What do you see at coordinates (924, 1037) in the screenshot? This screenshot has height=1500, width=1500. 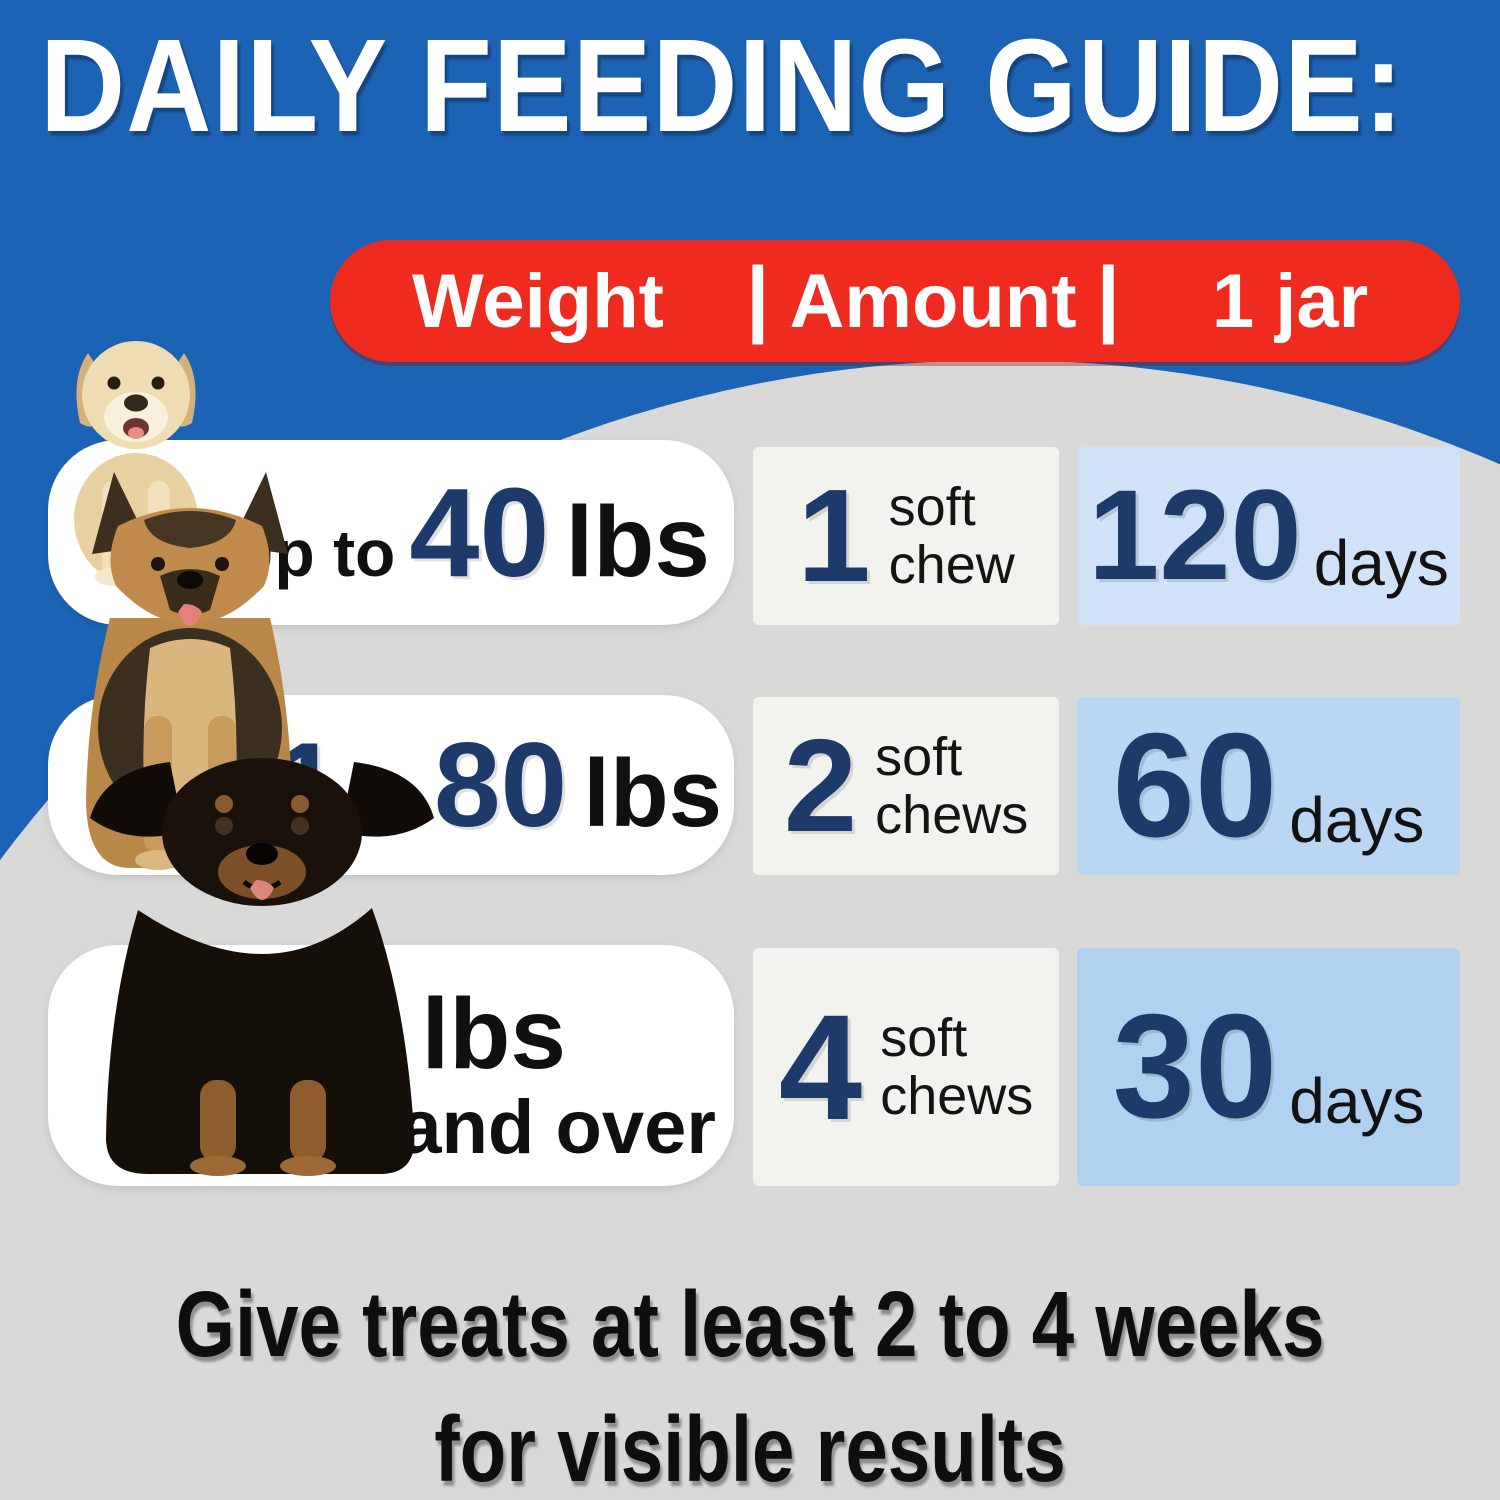 I see `amount-label-line1-row3: soft` at bounding box center [924, 1037].